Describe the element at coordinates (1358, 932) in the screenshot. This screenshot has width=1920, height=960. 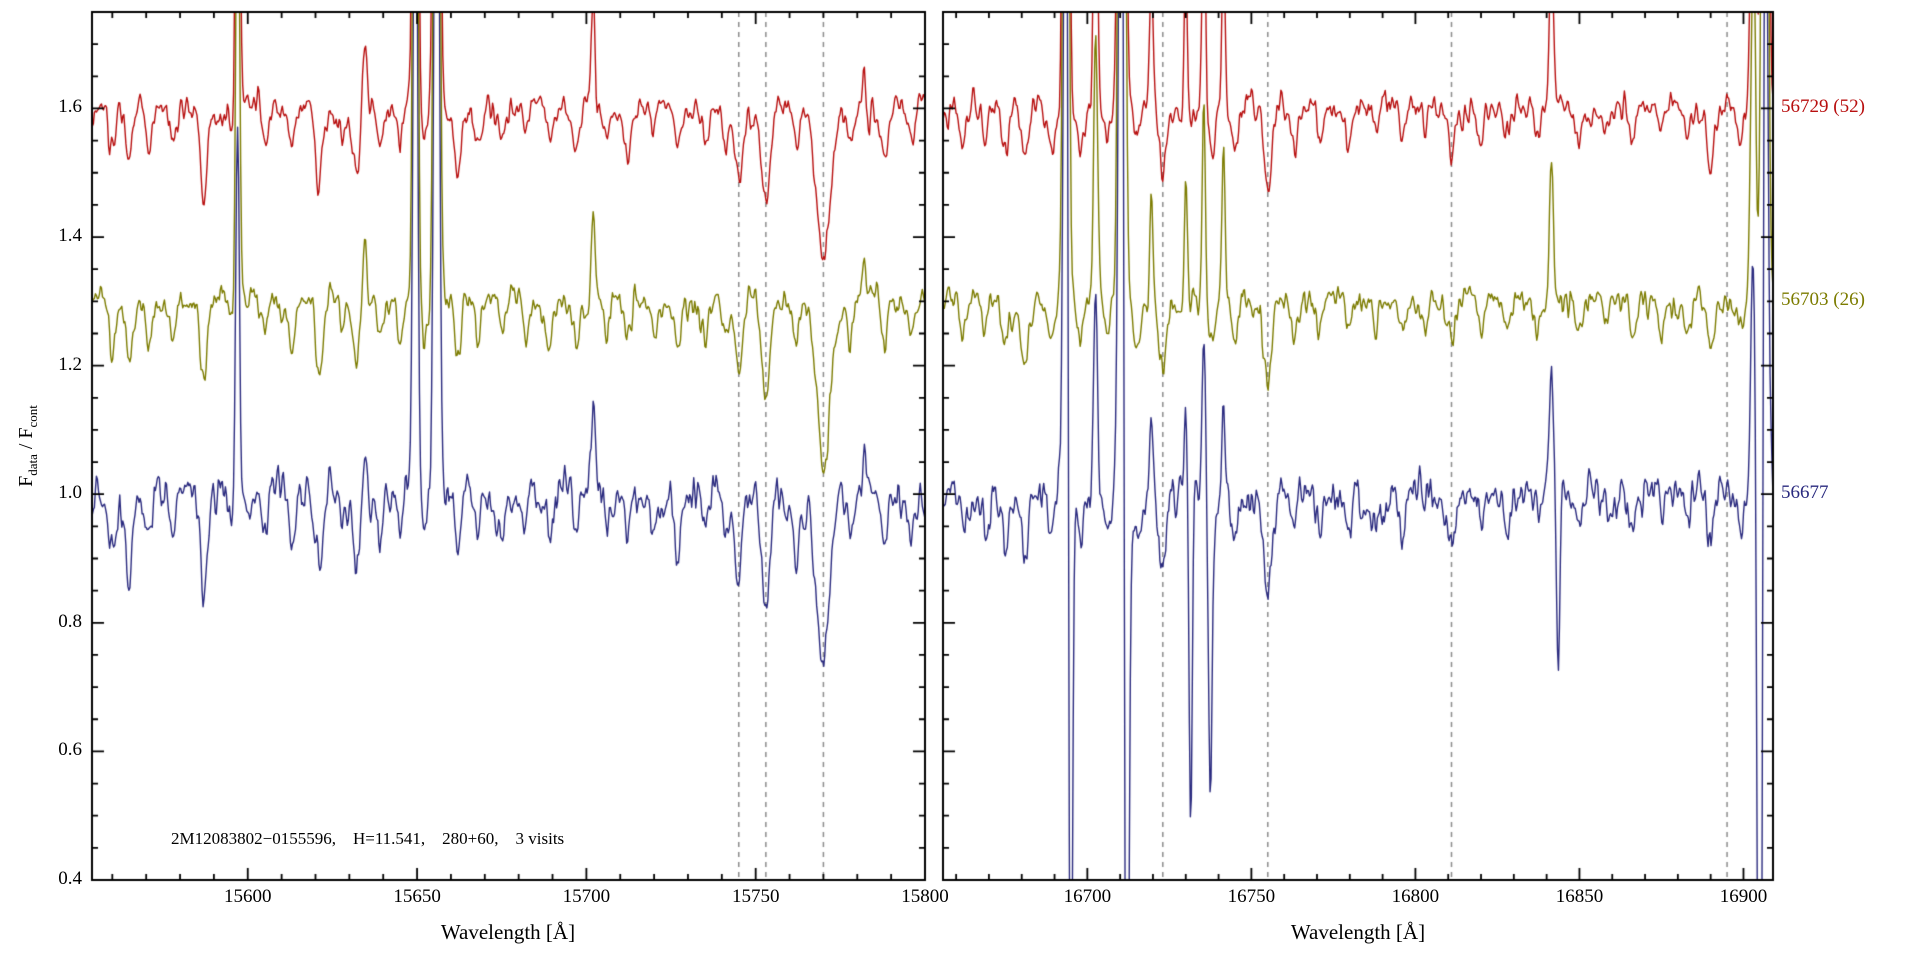
I see `x-axis-title-right: Wavelength [Å]` at that location.